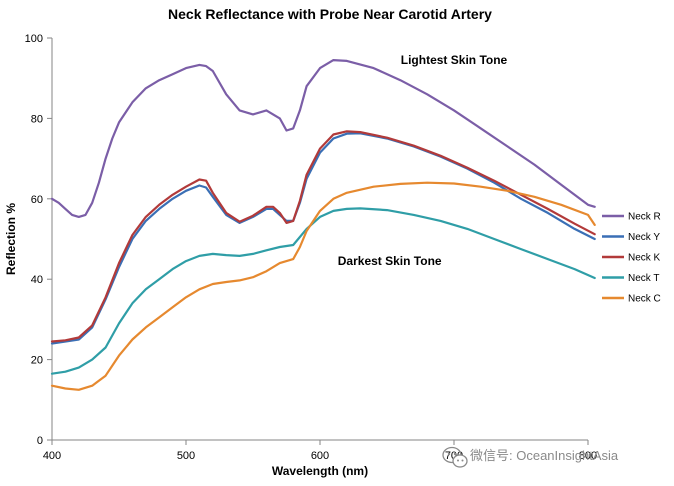 This screenshot has width=674, height=486. What do you see at coordinates (34, 39) in the screenshot?
I see `y-tick-label: 100` at bounding box center [34, 39].